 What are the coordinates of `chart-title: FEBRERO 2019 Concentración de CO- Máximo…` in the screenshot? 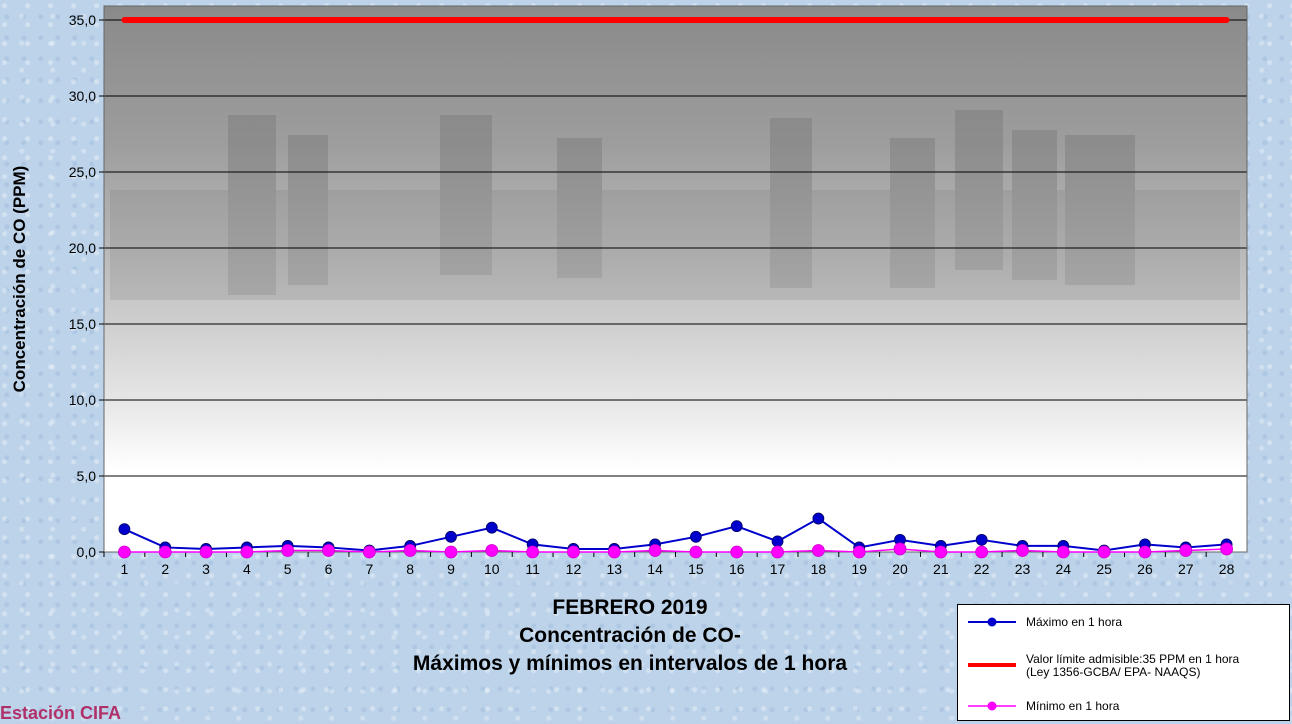 It's located at (630, 636).